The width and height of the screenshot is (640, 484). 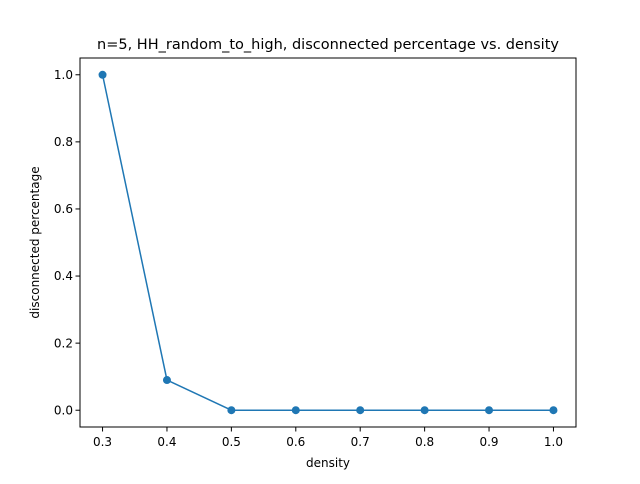 I want to click on y-tick-label: 1.0, so click(x=63, y=75).